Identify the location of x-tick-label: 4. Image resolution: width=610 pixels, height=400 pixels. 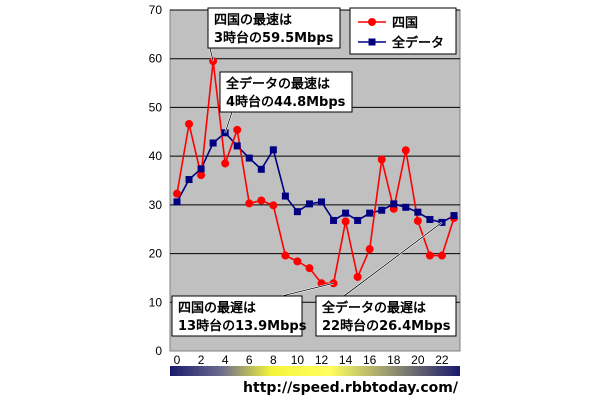
(225, 360).